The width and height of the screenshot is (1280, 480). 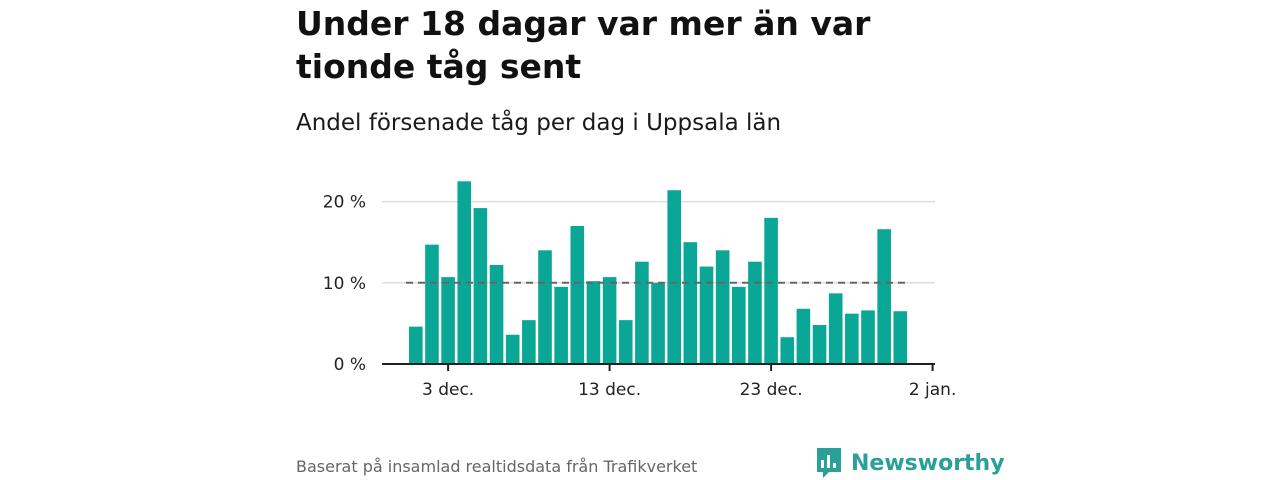 What do you see at coordinates (771, 390) in the screenshot?
I see `x-tick-label: 23 dec.` at bounding box center [771, 390].